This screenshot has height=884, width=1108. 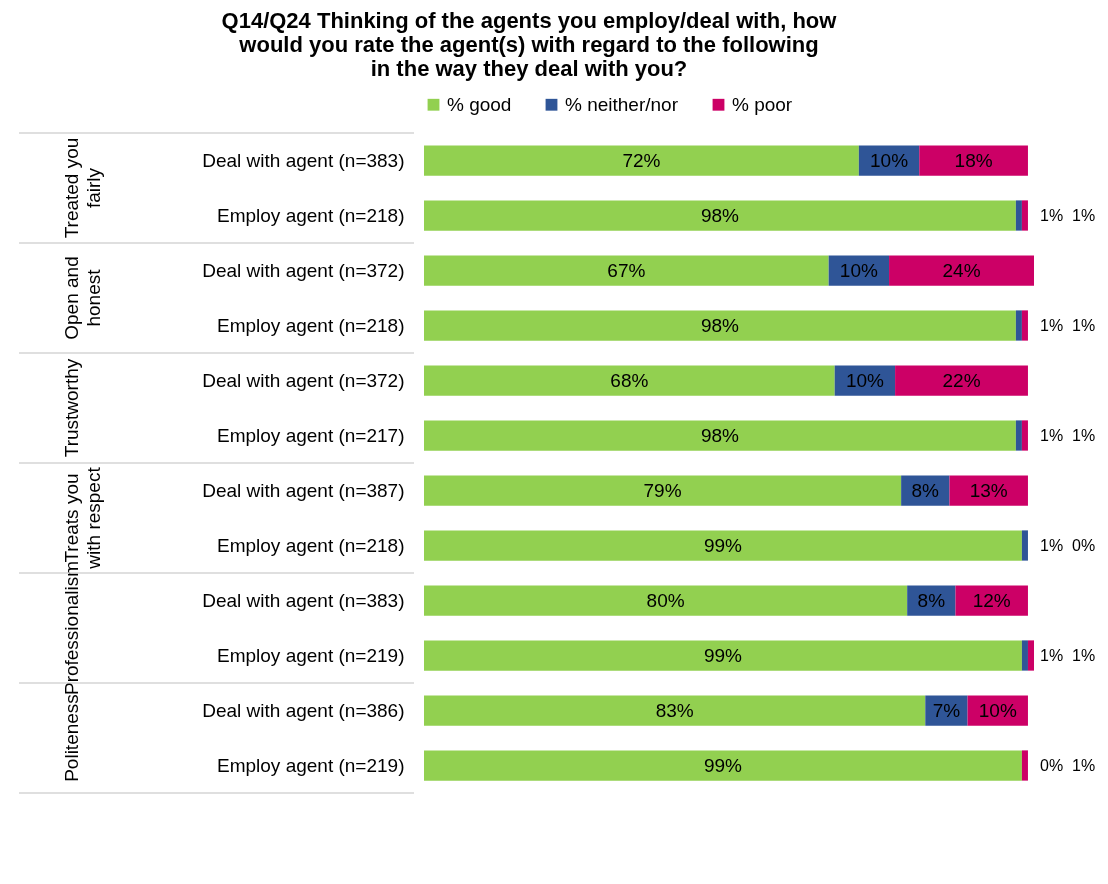 I want to click on data-label: 67%, so click(x=626, y=270).